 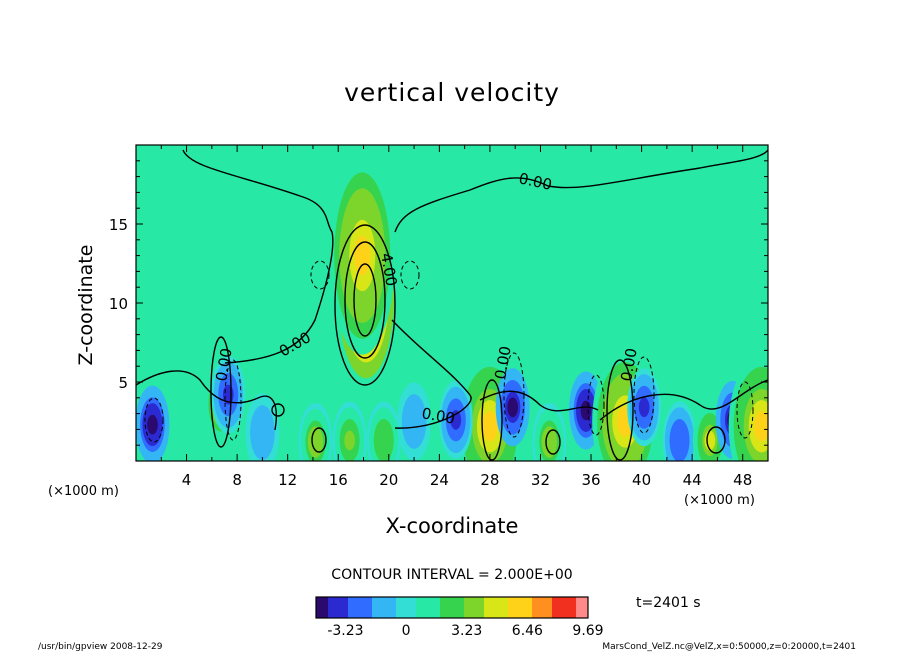 I want to click on x-tick-label: 8, so click(x=237, y=480).